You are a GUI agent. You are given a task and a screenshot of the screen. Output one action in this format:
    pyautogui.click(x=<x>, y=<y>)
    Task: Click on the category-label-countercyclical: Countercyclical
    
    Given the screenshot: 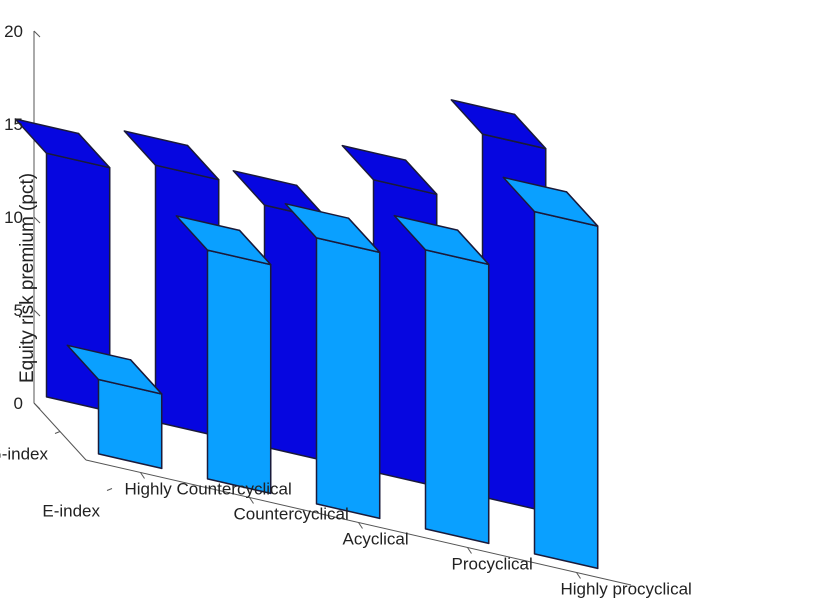 What is the action you would take?
    pyautogui.click(x=291, y=514)
    